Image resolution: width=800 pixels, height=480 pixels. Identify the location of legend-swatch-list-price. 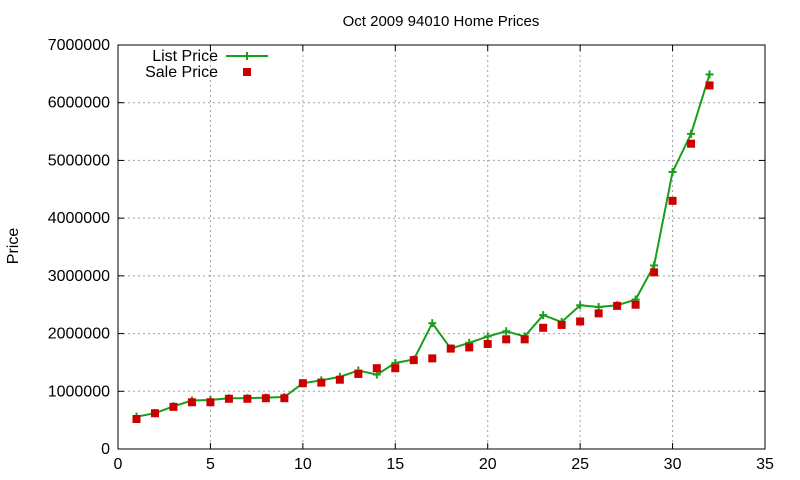
(247, 56).